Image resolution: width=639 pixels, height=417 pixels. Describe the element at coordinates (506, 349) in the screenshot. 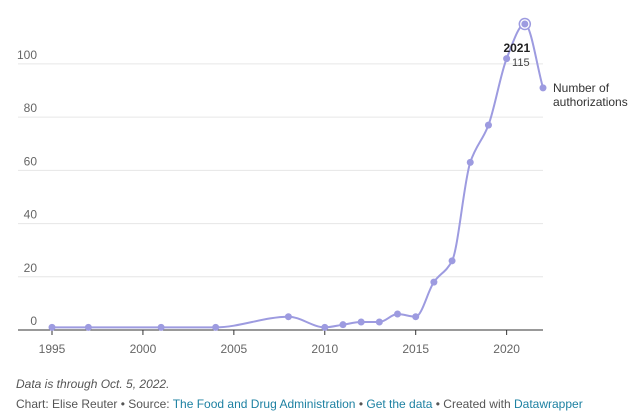

I see `x-tick-label: 2020` at that location.